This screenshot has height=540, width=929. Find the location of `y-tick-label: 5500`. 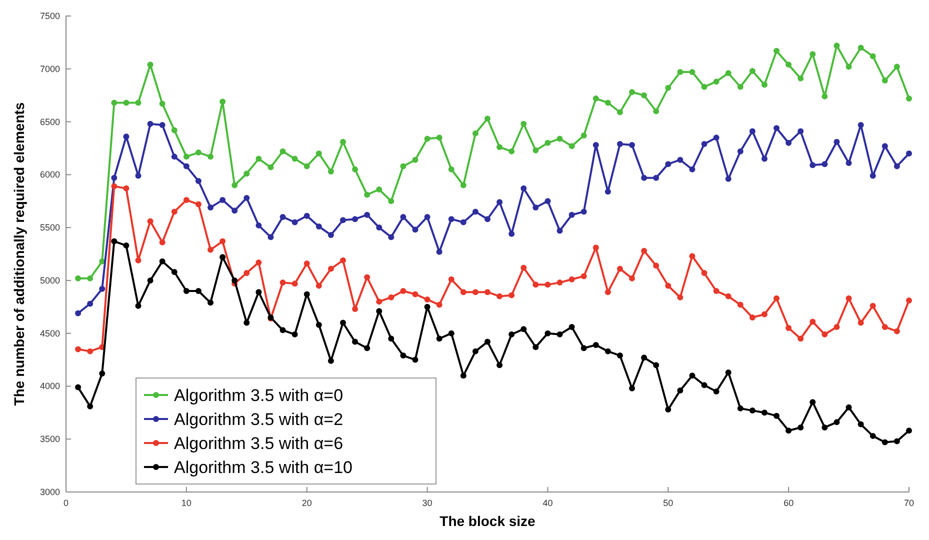

y-tick-label: 5500 is located at coordinates (50, 227).